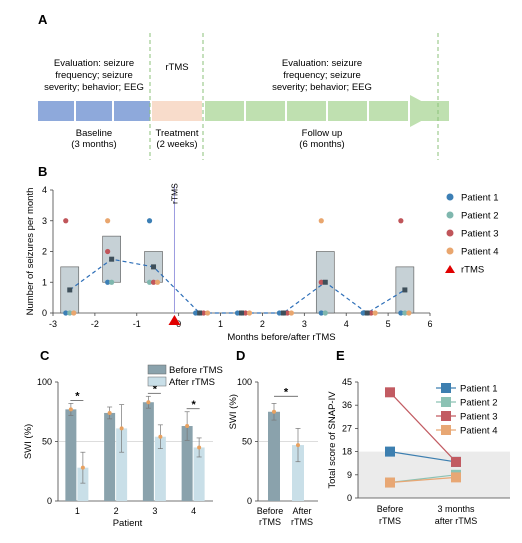 This screenshot has height=543, width=522. What do you see at coordinates (340, 355) in the screenshot?
I see `panel-e-letter: E` at bounding box center [340, 355].